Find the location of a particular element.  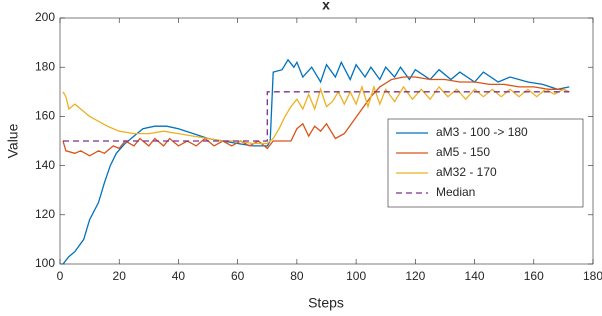

y-tick-label: 100 is located at coordinates (45, 263).